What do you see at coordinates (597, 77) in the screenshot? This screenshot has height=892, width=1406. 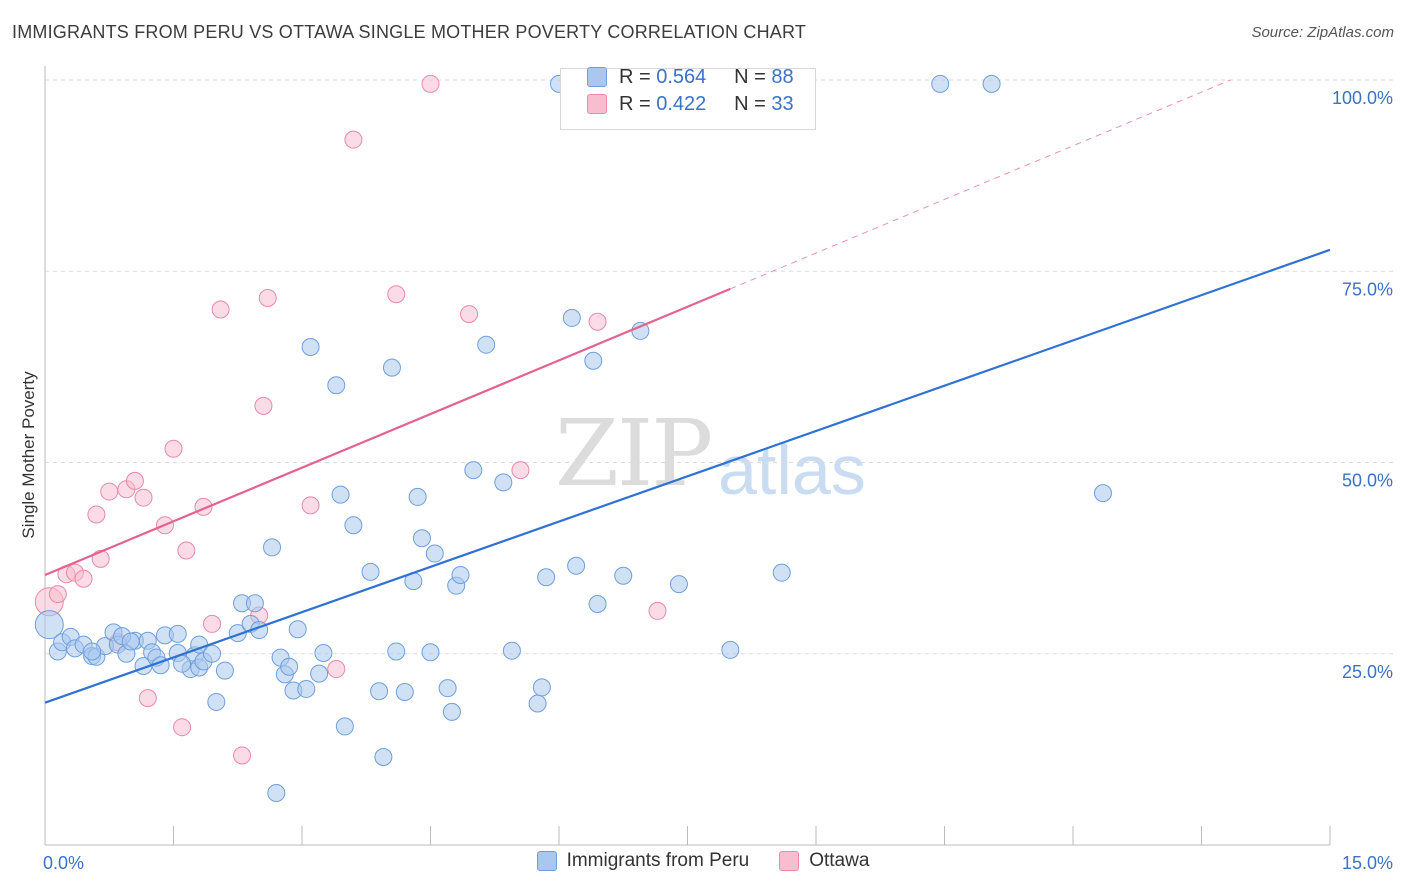 I see `blue-swatch` at bounding box center [597, 77].